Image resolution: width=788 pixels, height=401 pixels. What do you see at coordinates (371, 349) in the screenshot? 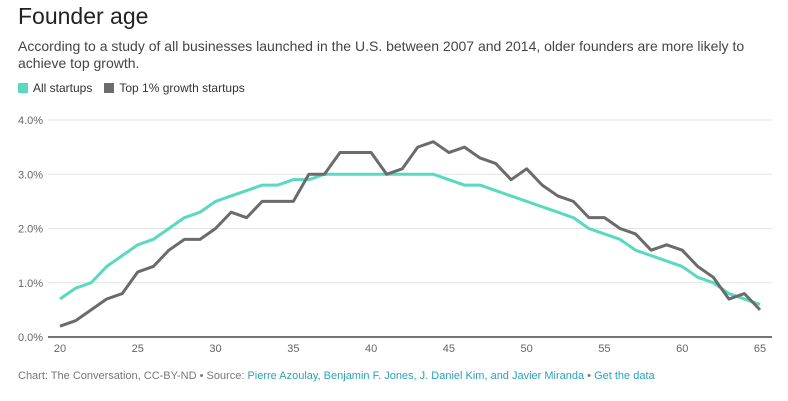
I see `x-tick-label: 40` at bounding box center [371, 349].